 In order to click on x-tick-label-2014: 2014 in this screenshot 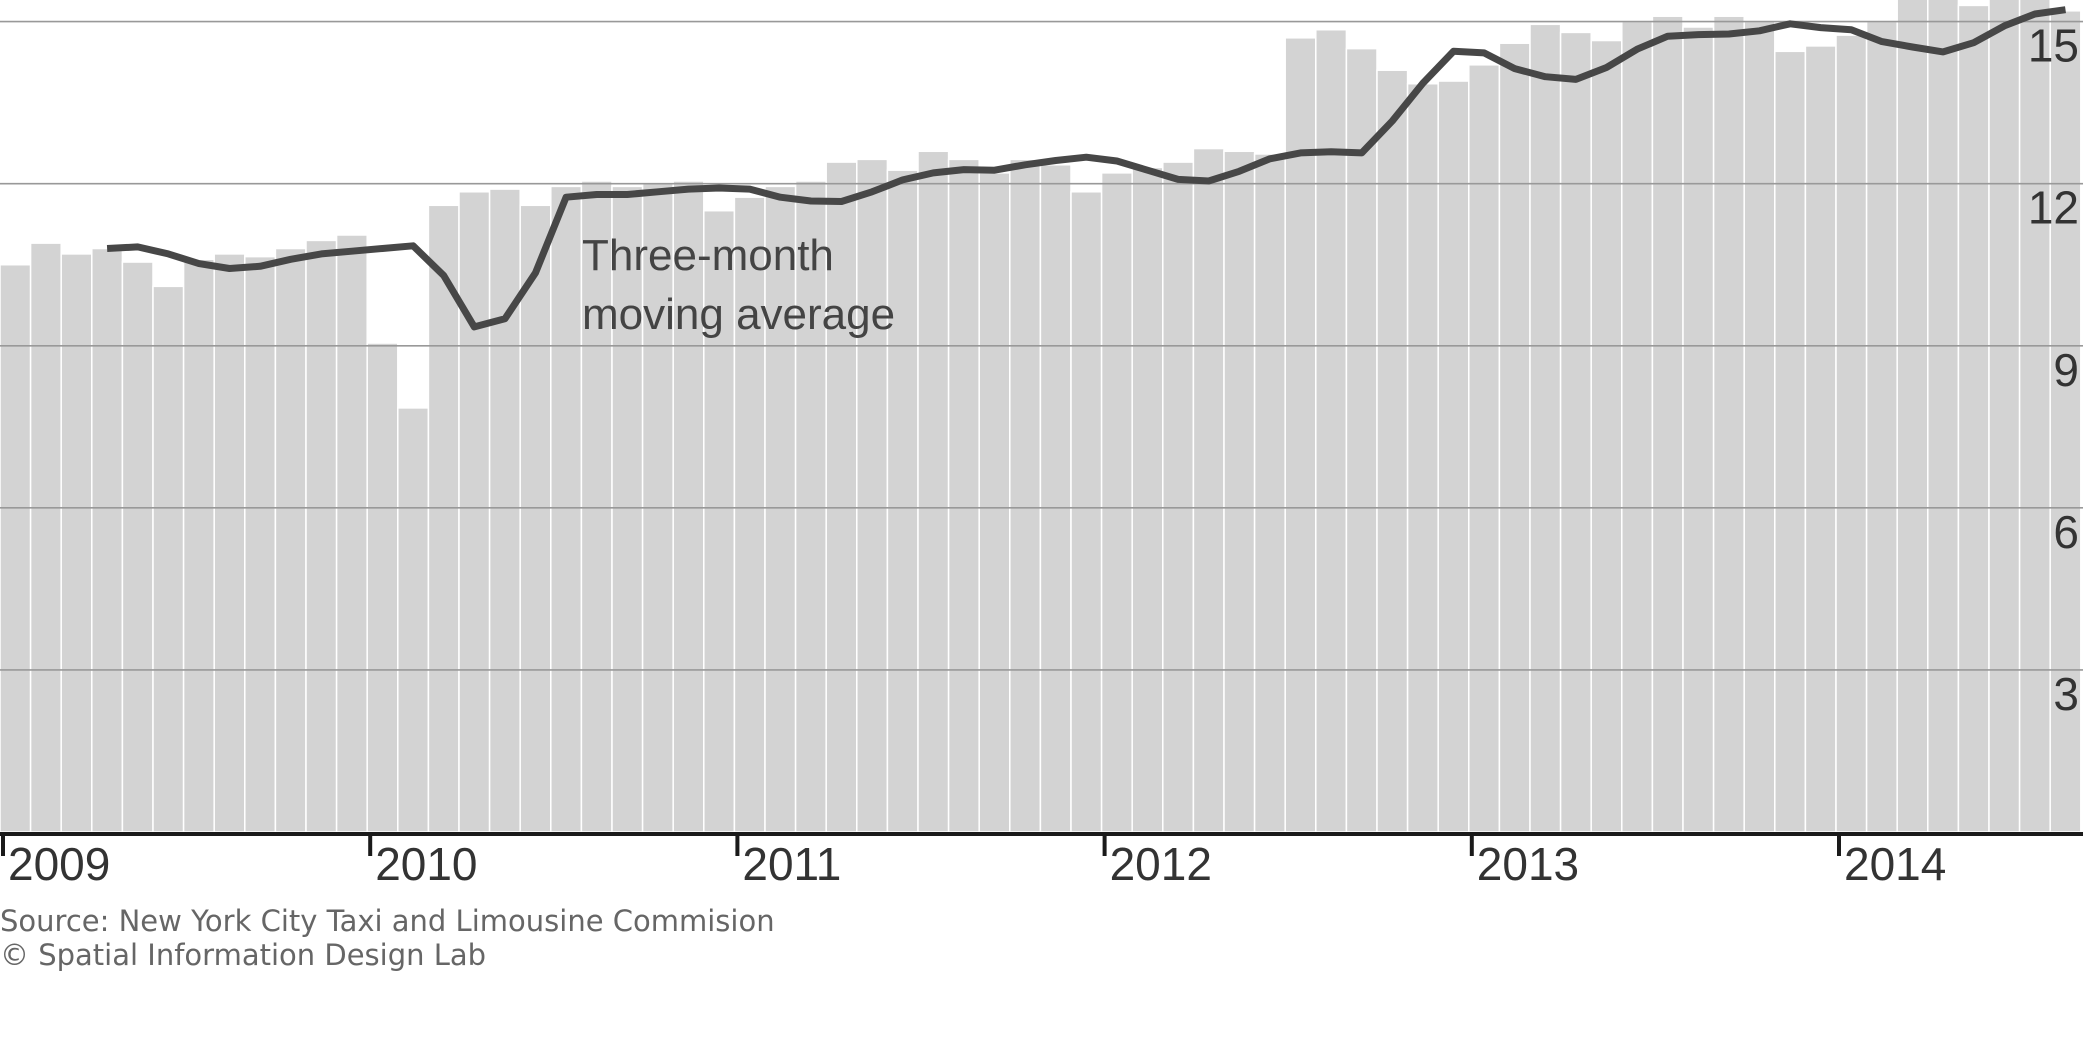, I will do `click(1895, 864)`.